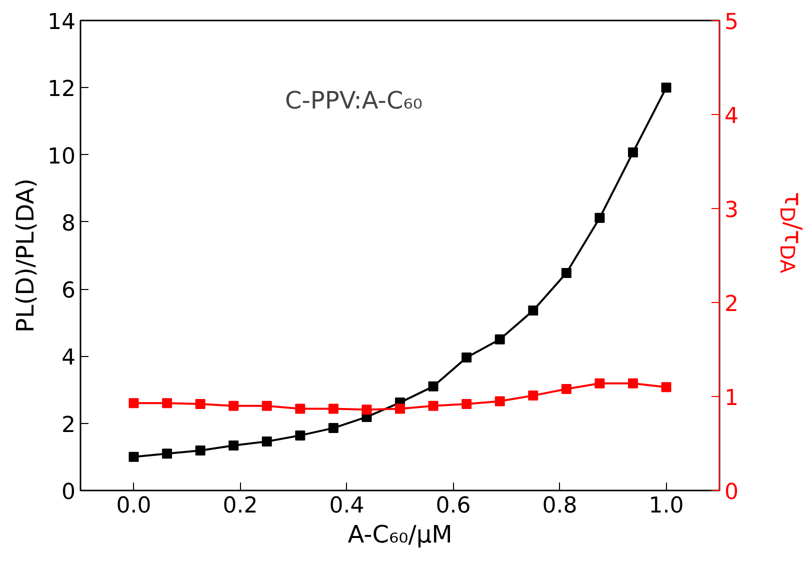 The image size is (809, 565). Describe the element at coordinates (731, 22) in the screenshot. I see `y2-tick-label: 5` at that location.